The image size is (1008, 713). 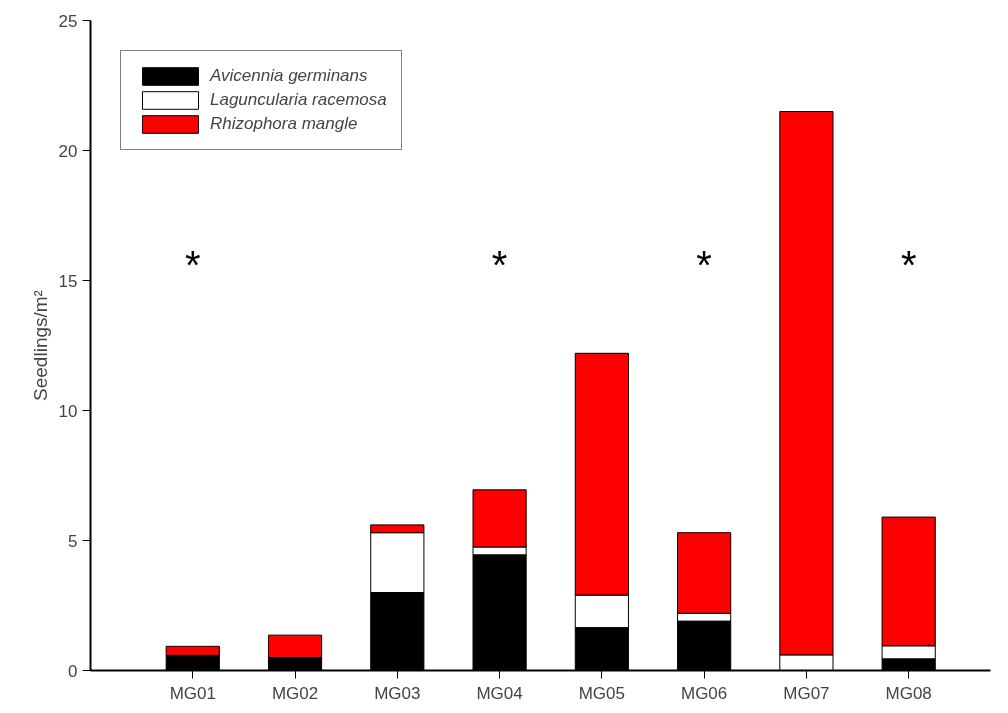 What do you see at coordinates (602, 693) in the screenshot?
I see `x-tick-label: MG05` at bounding box center [602, 693].